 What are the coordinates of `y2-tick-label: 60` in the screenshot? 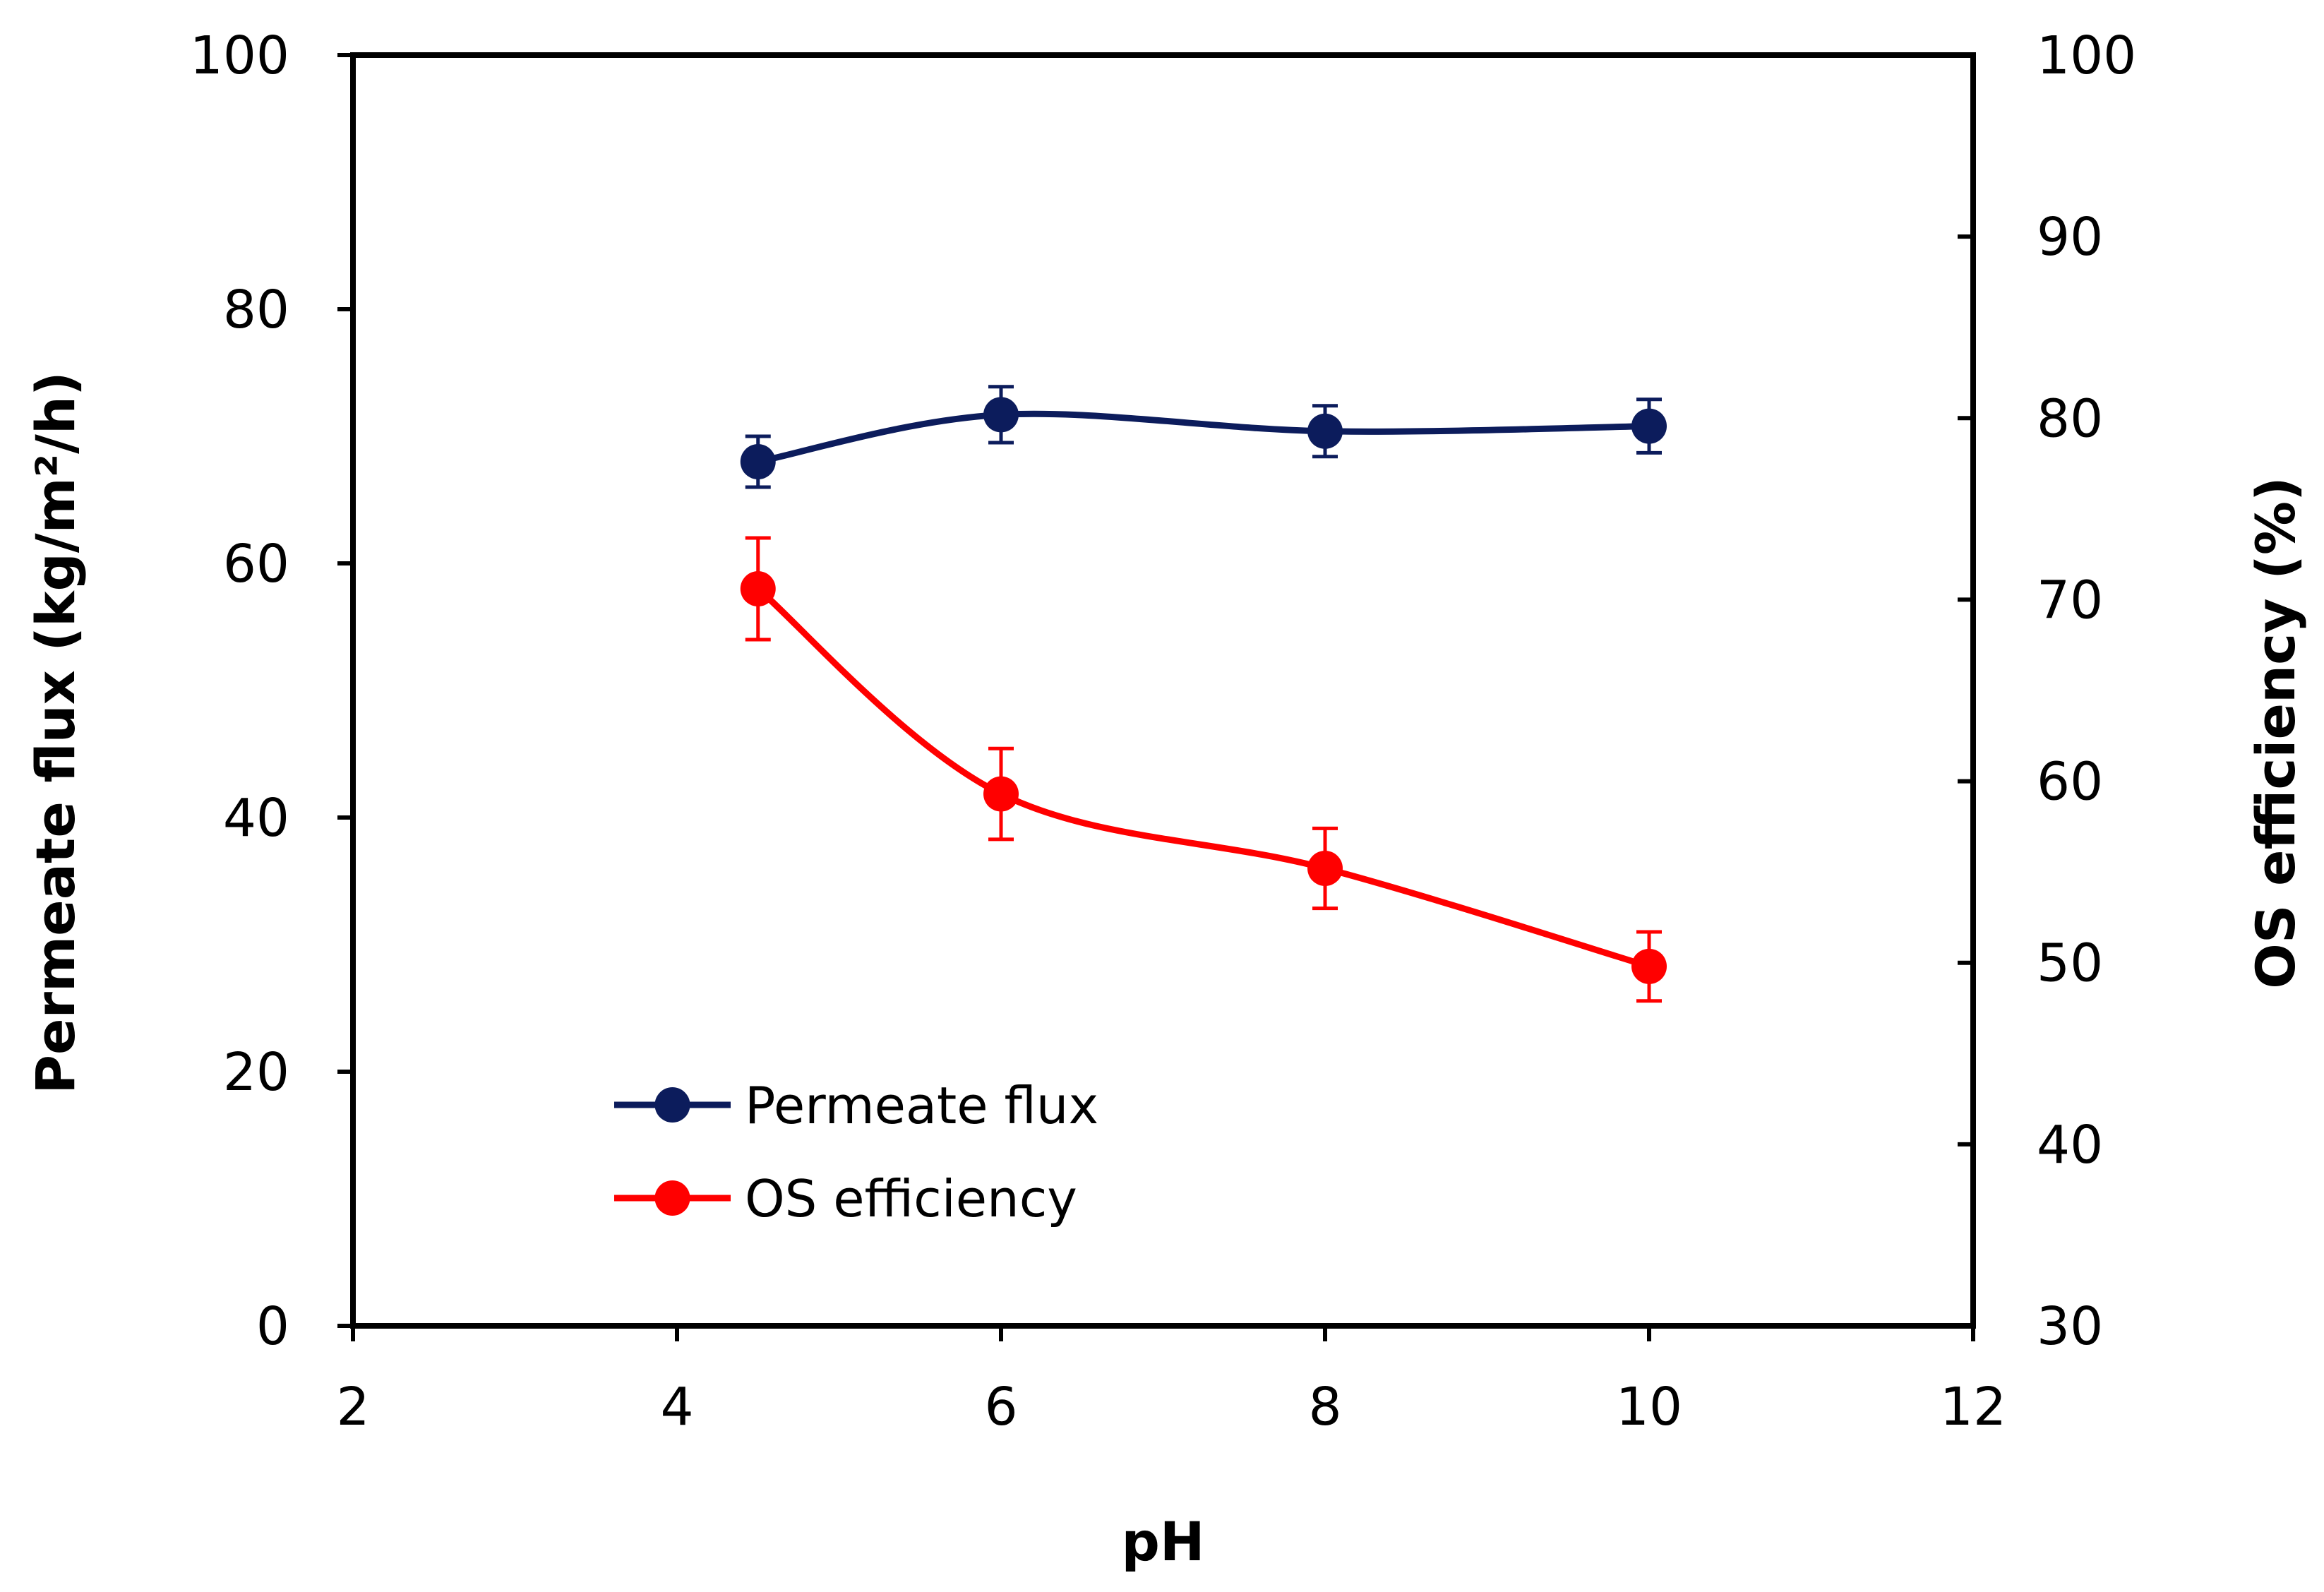 It's located at (2070, 782).